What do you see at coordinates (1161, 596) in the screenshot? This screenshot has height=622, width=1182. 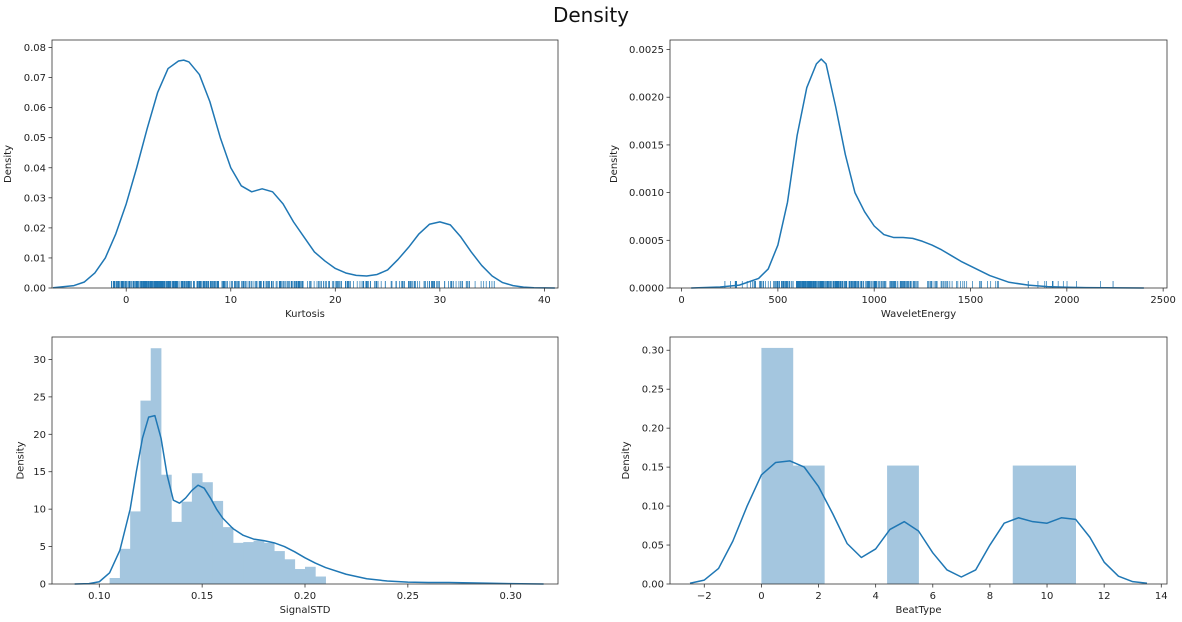 I see `x-tick-label: 14` at bounding box center [1161, 596].